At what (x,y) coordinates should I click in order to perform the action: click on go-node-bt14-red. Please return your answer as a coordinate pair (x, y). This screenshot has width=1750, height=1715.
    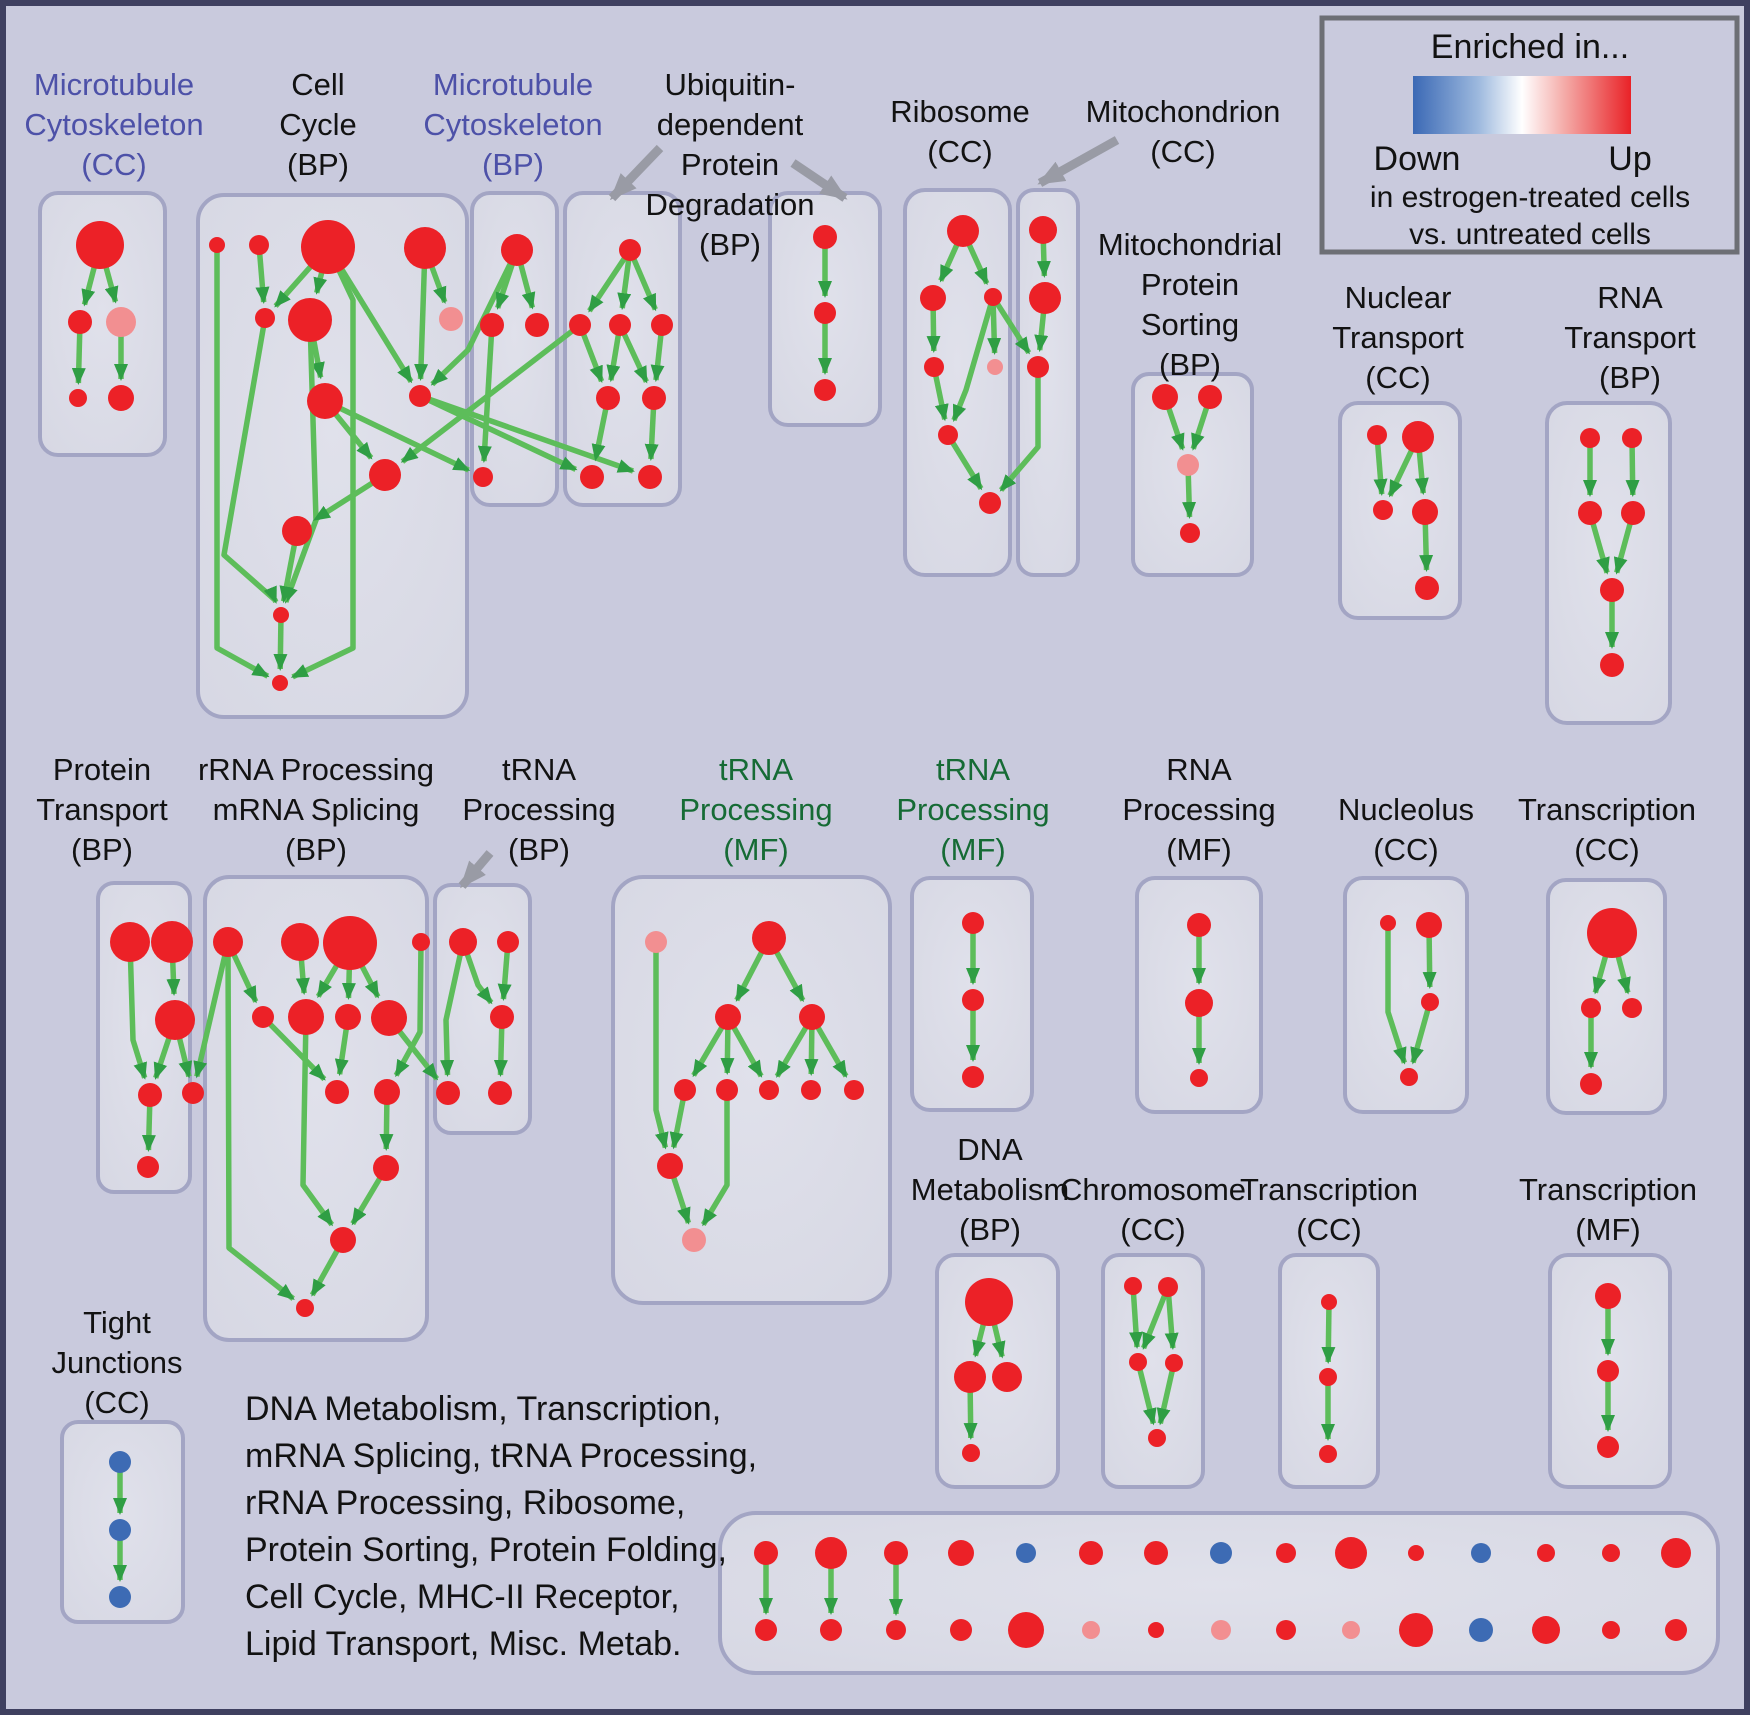
    Looking at the image, I should click on (1611, 1553).